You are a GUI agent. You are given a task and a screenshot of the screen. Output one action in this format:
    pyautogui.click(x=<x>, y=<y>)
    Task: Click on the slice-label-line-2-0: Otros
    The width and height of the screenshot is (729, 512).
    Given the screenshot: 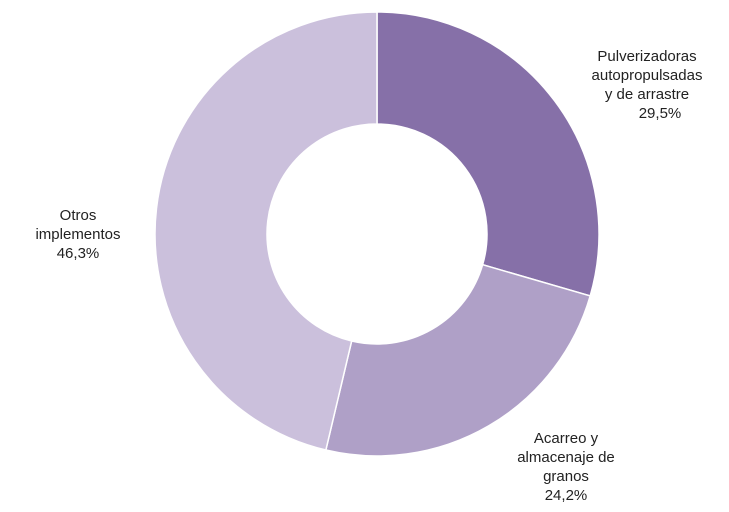 What is the action you would take?
    pyautogui.click(x=78, y=215)
    